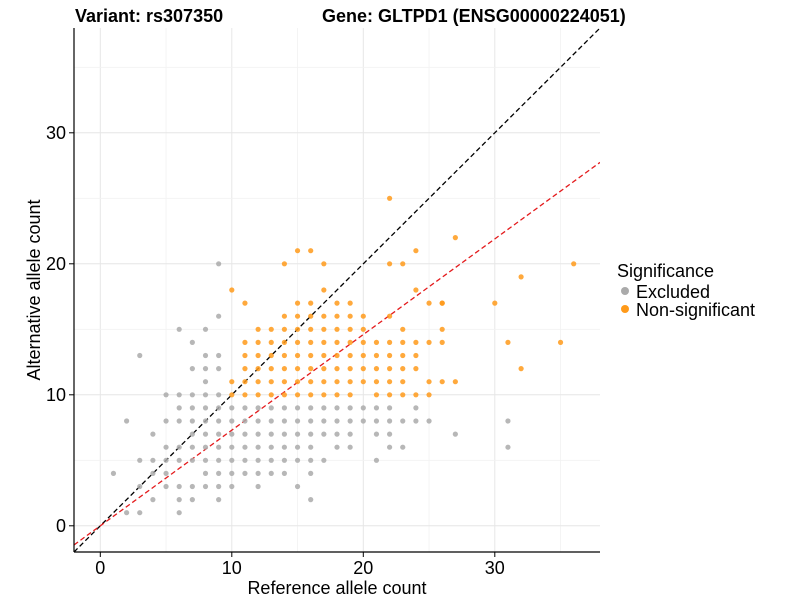  What do you see at coordinates (625, 309) in the screenshot?
I see `legend-swatch-non-significant` at bounding box center [625, 309].